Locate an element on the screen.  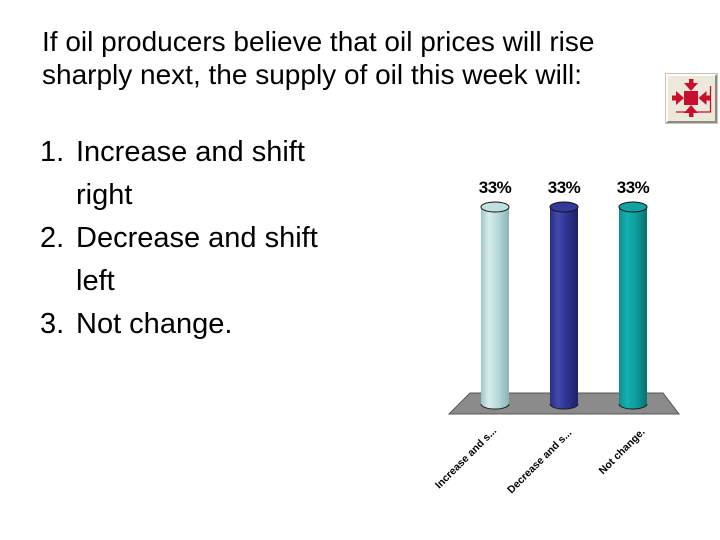
option-text: Decrease and shift left is located at coordinates (238, 260).